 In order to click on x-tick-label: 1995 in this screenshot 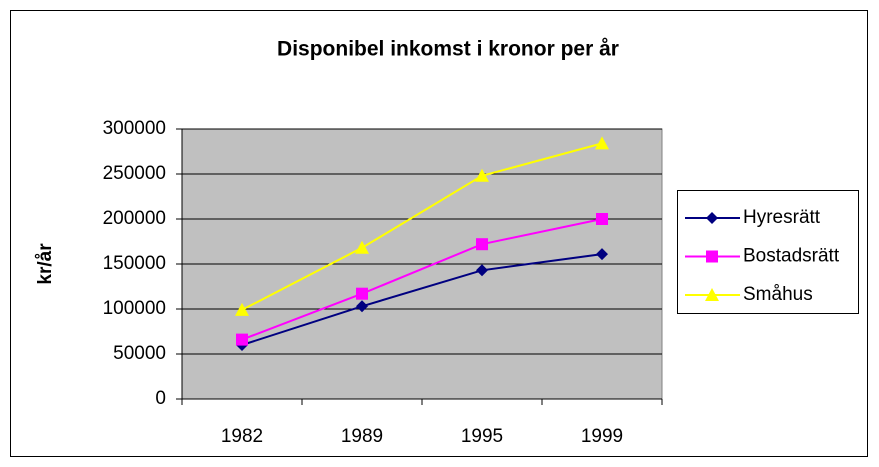, I will do `click(482, 436)`.